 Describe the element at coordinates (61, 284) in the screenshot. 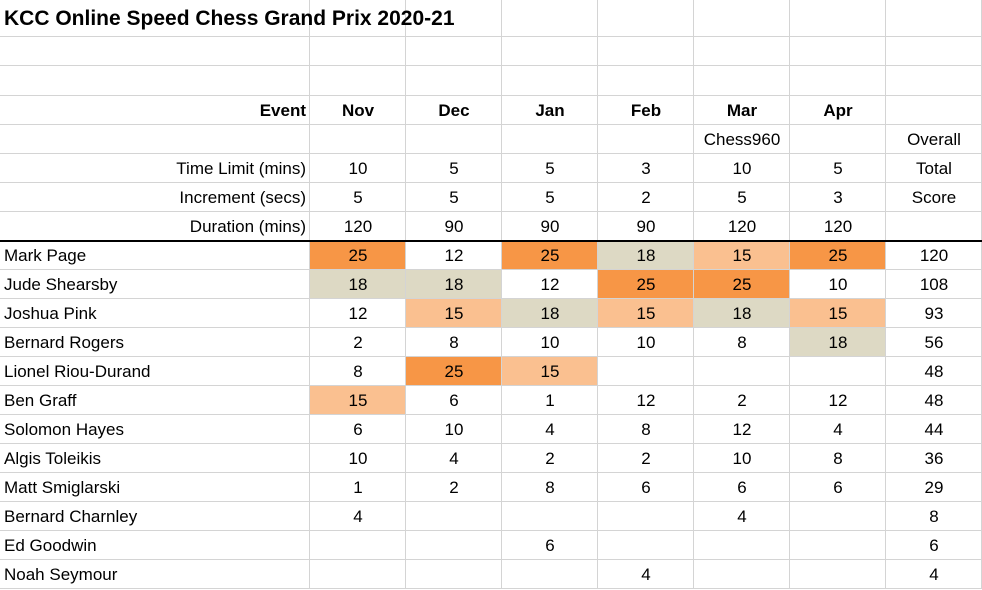

I see `player-name: Jude Shearsby` at that location.